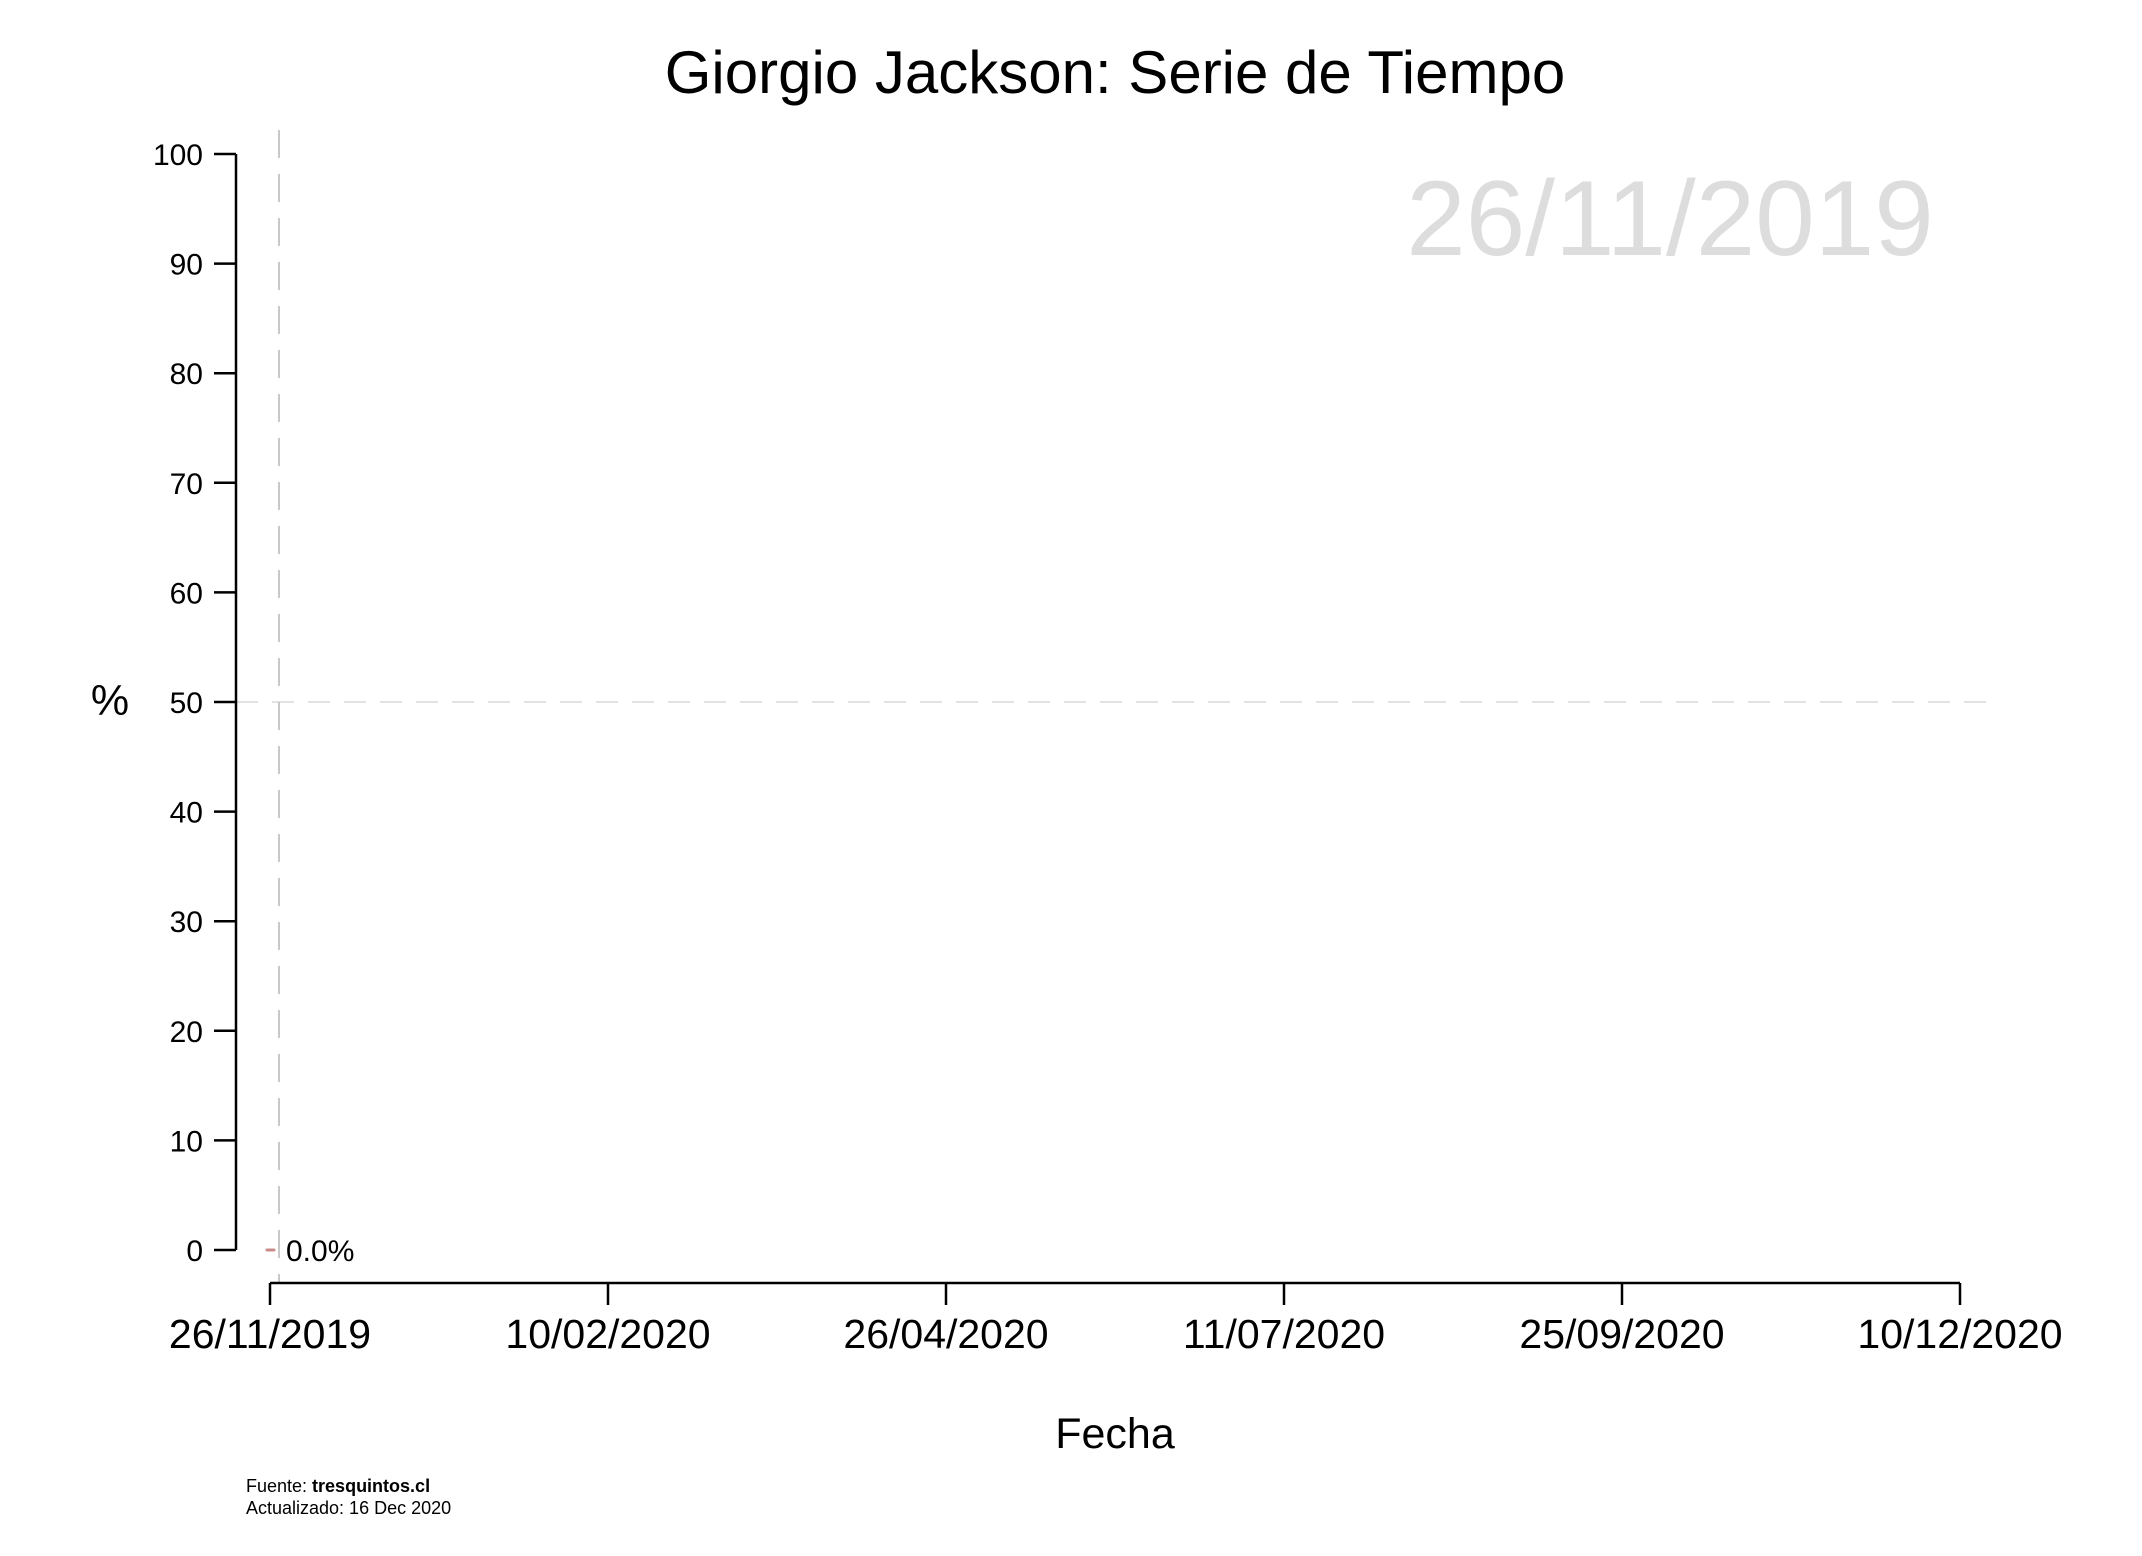 Image resolution: width=2142 pixels, height=1556 pixels. I want to click on y-tick-label: 10, so click(186, 1141).